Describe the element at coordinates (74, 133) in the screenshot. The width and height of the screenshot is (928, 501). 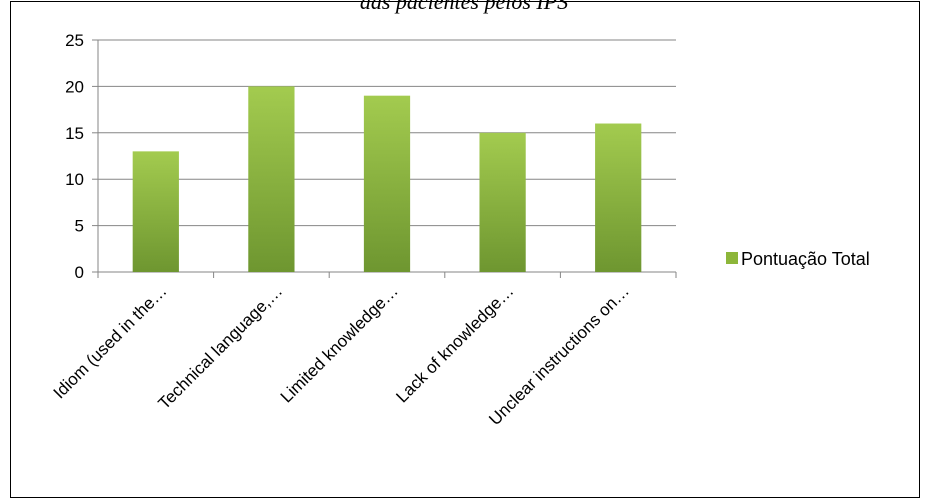
I see `y-tick-label: 15` at that location.